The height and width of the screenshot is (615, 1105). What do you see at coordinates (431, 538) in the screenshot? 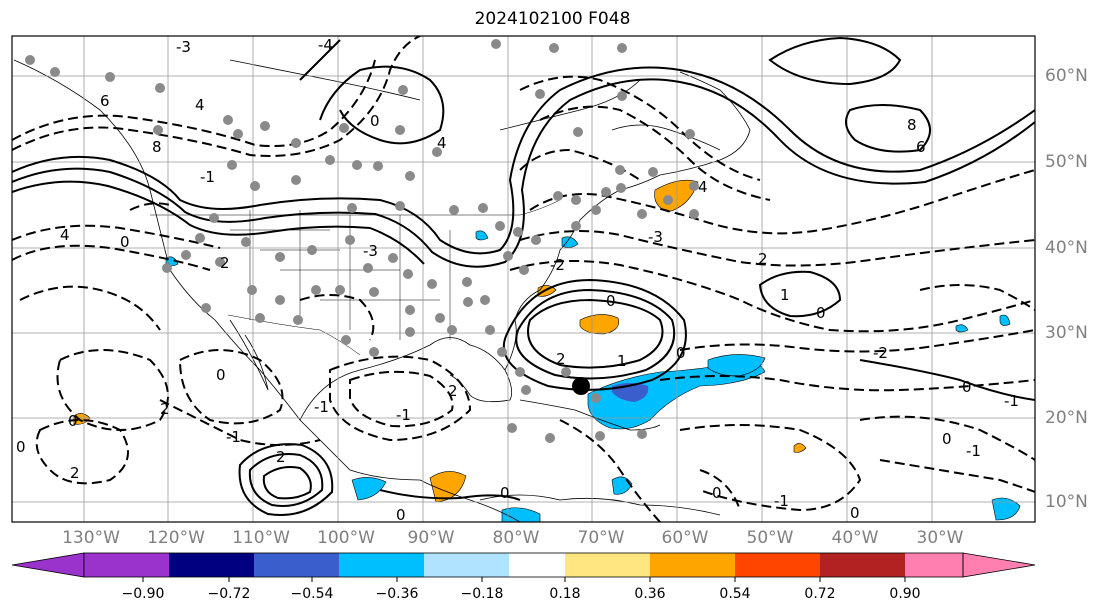
I see `longitude-label: 90°W` at bounding box center [431, 538].